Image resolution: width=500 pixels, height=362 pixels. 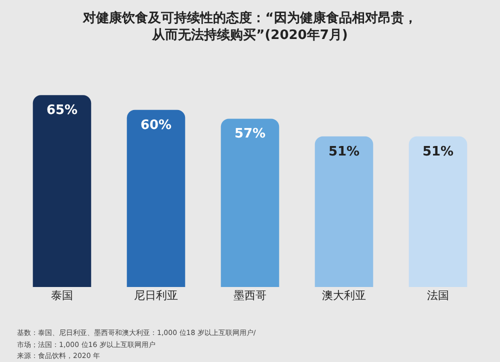 What do you see at coordinates (249, 35) in the screenshot?
I see `chart-subtitle: 从而无法持续购买”(2020年7月)` at bounding box center [249, 35].